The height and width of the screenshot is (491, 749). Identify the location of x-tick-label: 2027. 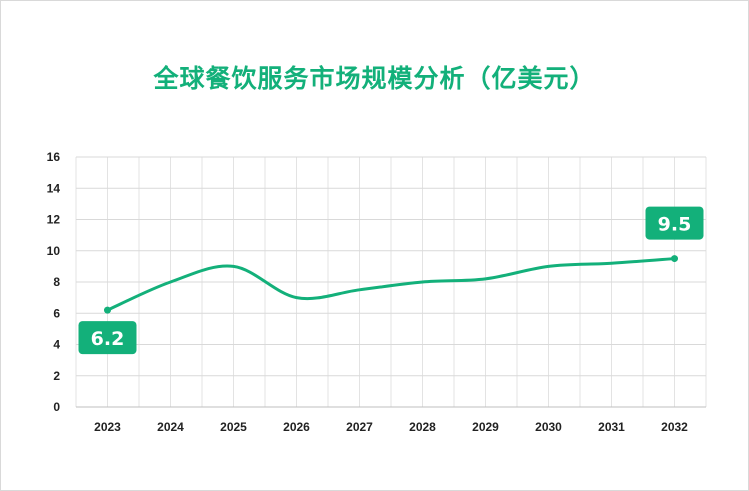
(359, 427).